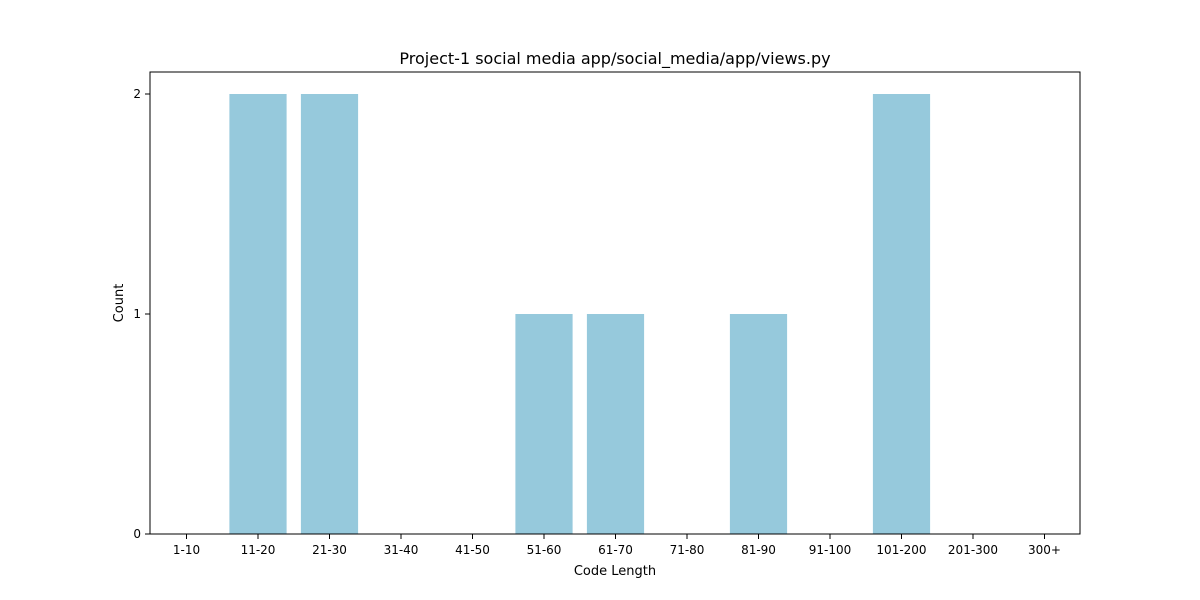 This screenshot has width=1200, height=600. I want to click on x-tick-label: 11-20, so click(258, 550).